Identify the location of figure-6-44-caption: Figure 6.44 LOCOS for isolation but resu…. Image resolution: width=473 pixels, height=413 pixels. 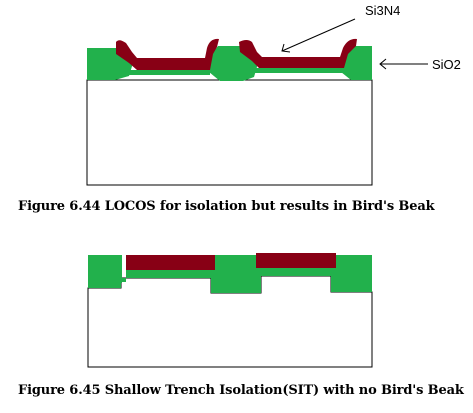
(226, 206).